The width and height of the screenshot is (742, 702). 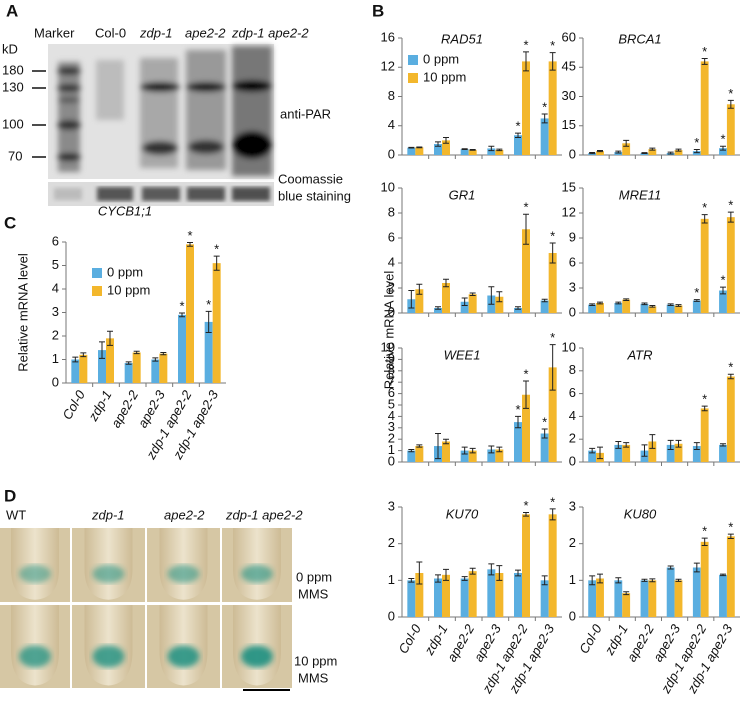 I want to click on treatment-label: MMS, so click(x=313, y=677).